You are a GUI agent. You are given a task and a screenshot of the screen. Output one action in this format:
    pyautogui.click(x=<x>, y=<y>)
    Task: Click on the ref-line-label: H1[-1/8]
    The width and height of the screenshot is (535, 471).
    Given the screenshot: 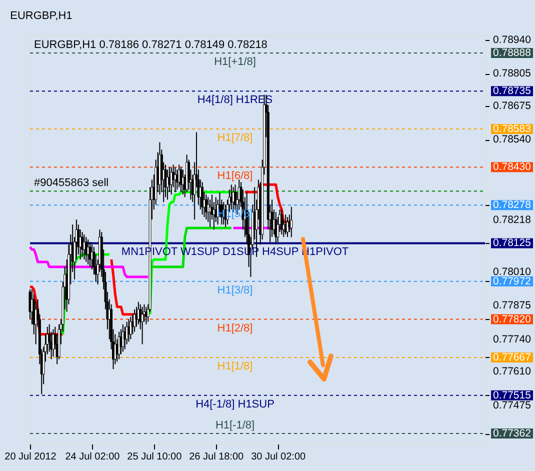 What is the action you would take?
    pyautogui.click(x=235, y=426)
    